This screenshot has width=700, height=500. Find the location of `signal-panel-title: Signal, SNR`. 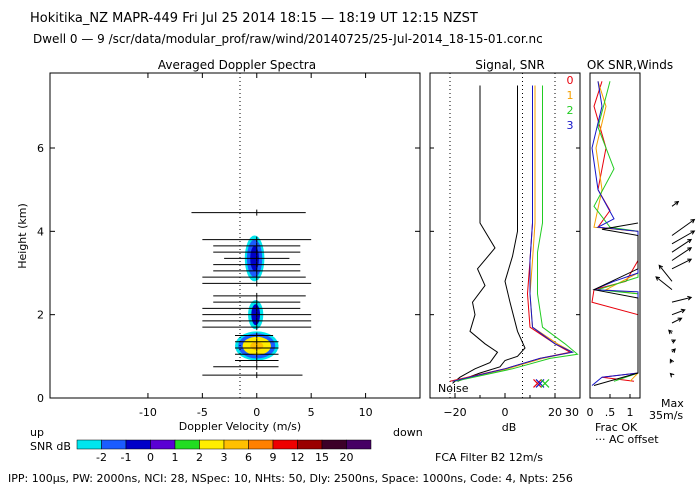

signal-panel-title: Signal, SNR is located at coordinates (509, 65).